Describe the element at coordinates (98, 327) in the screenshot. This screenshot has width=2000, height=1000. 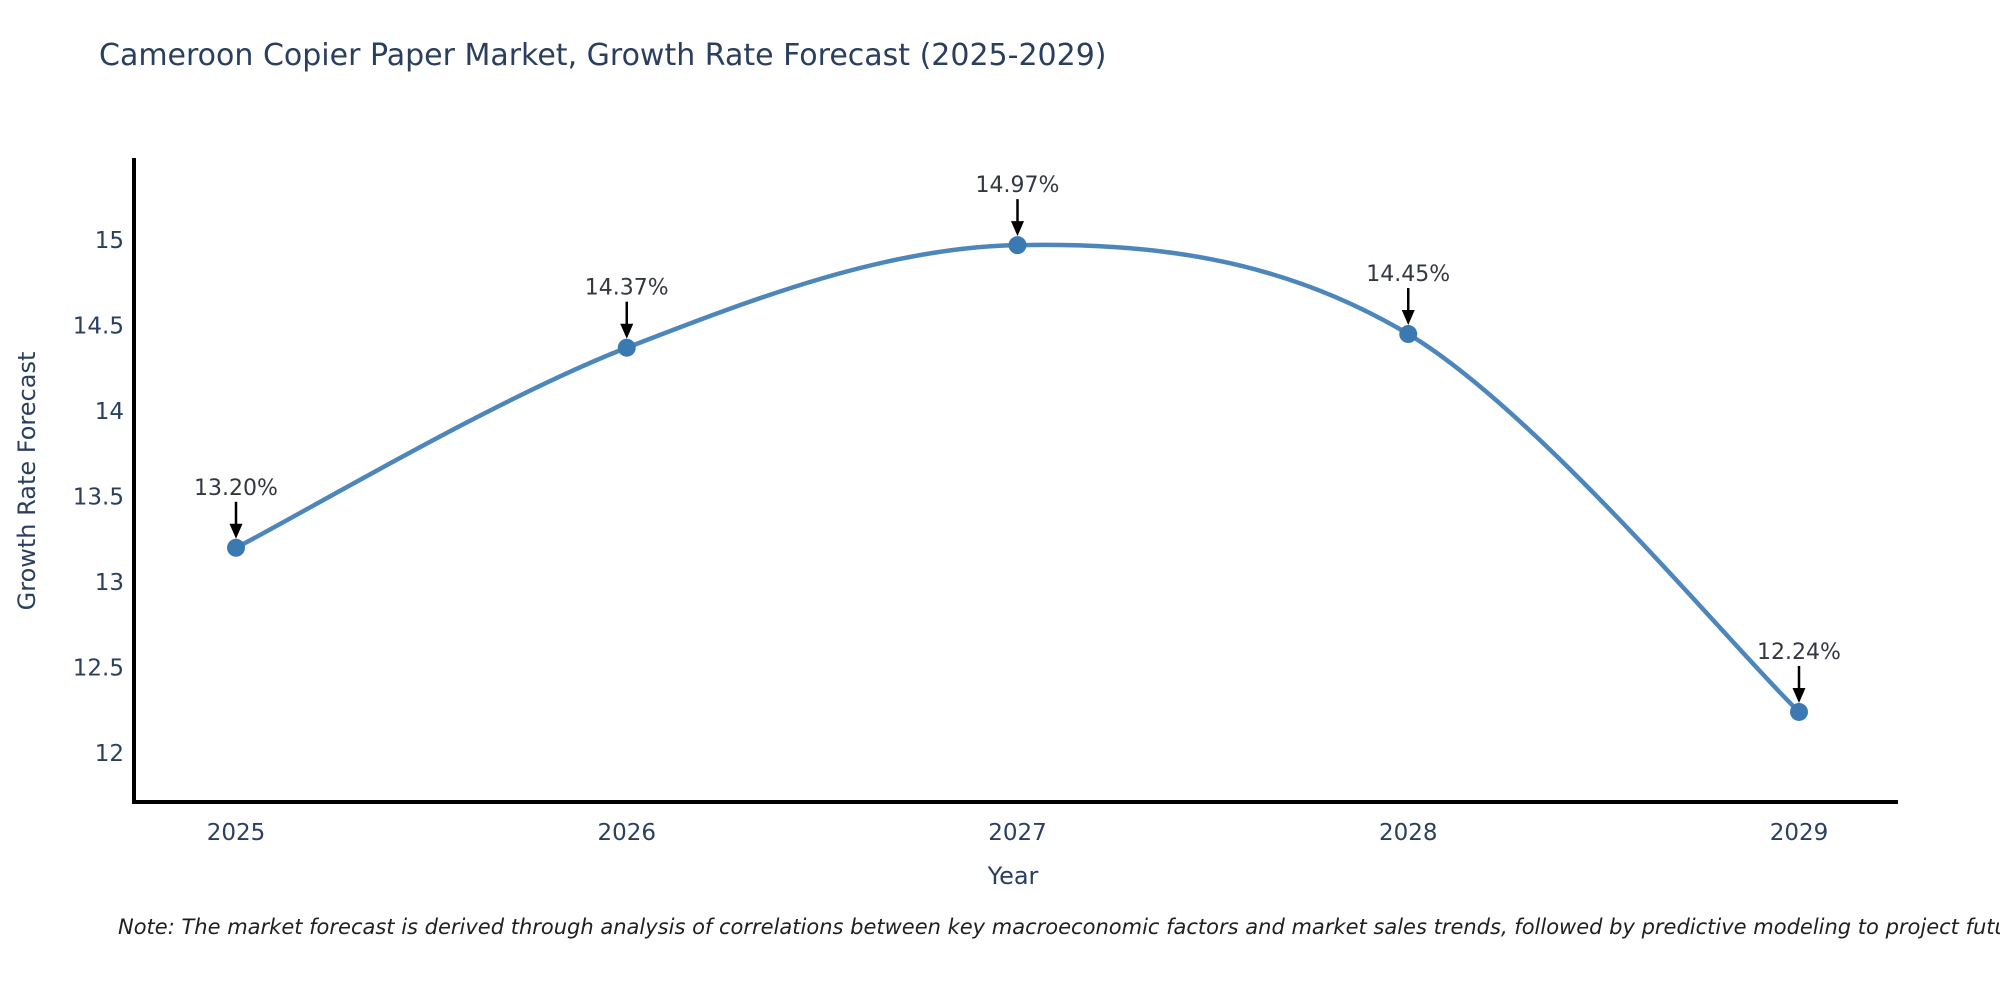
I see `y-tick-label: 14.5` at that location.